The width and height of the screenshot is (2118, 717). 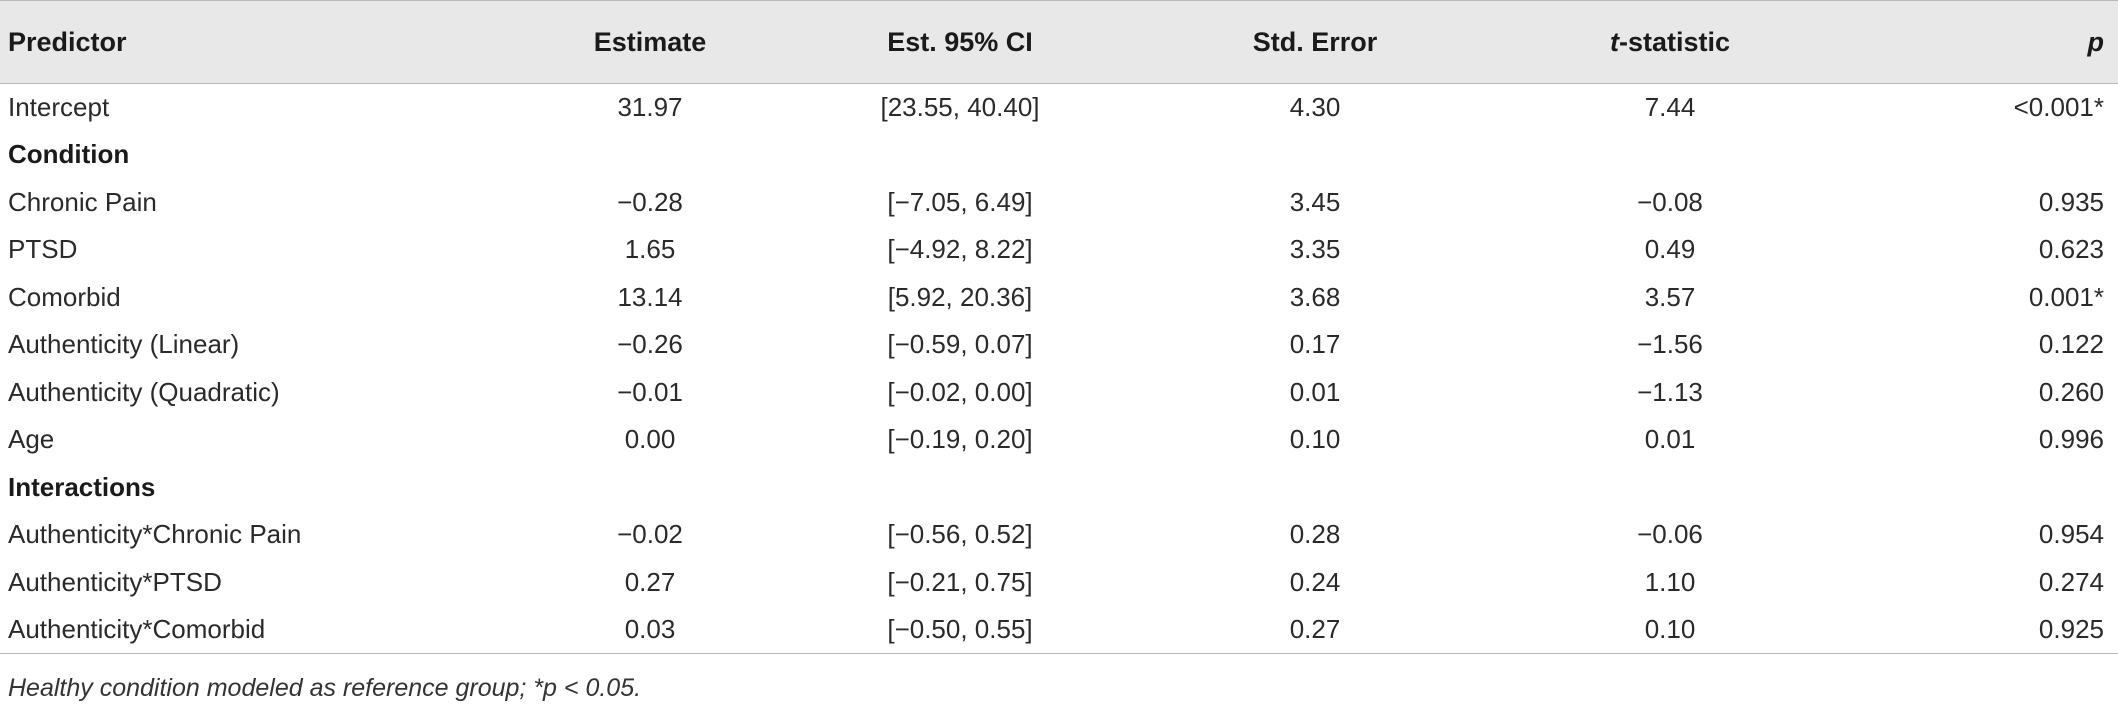 What do you see at coordinates (1670, 249) in the screenshot?
I see `cell-t-statistic: 0.49` at bounding box center [1670, 249].